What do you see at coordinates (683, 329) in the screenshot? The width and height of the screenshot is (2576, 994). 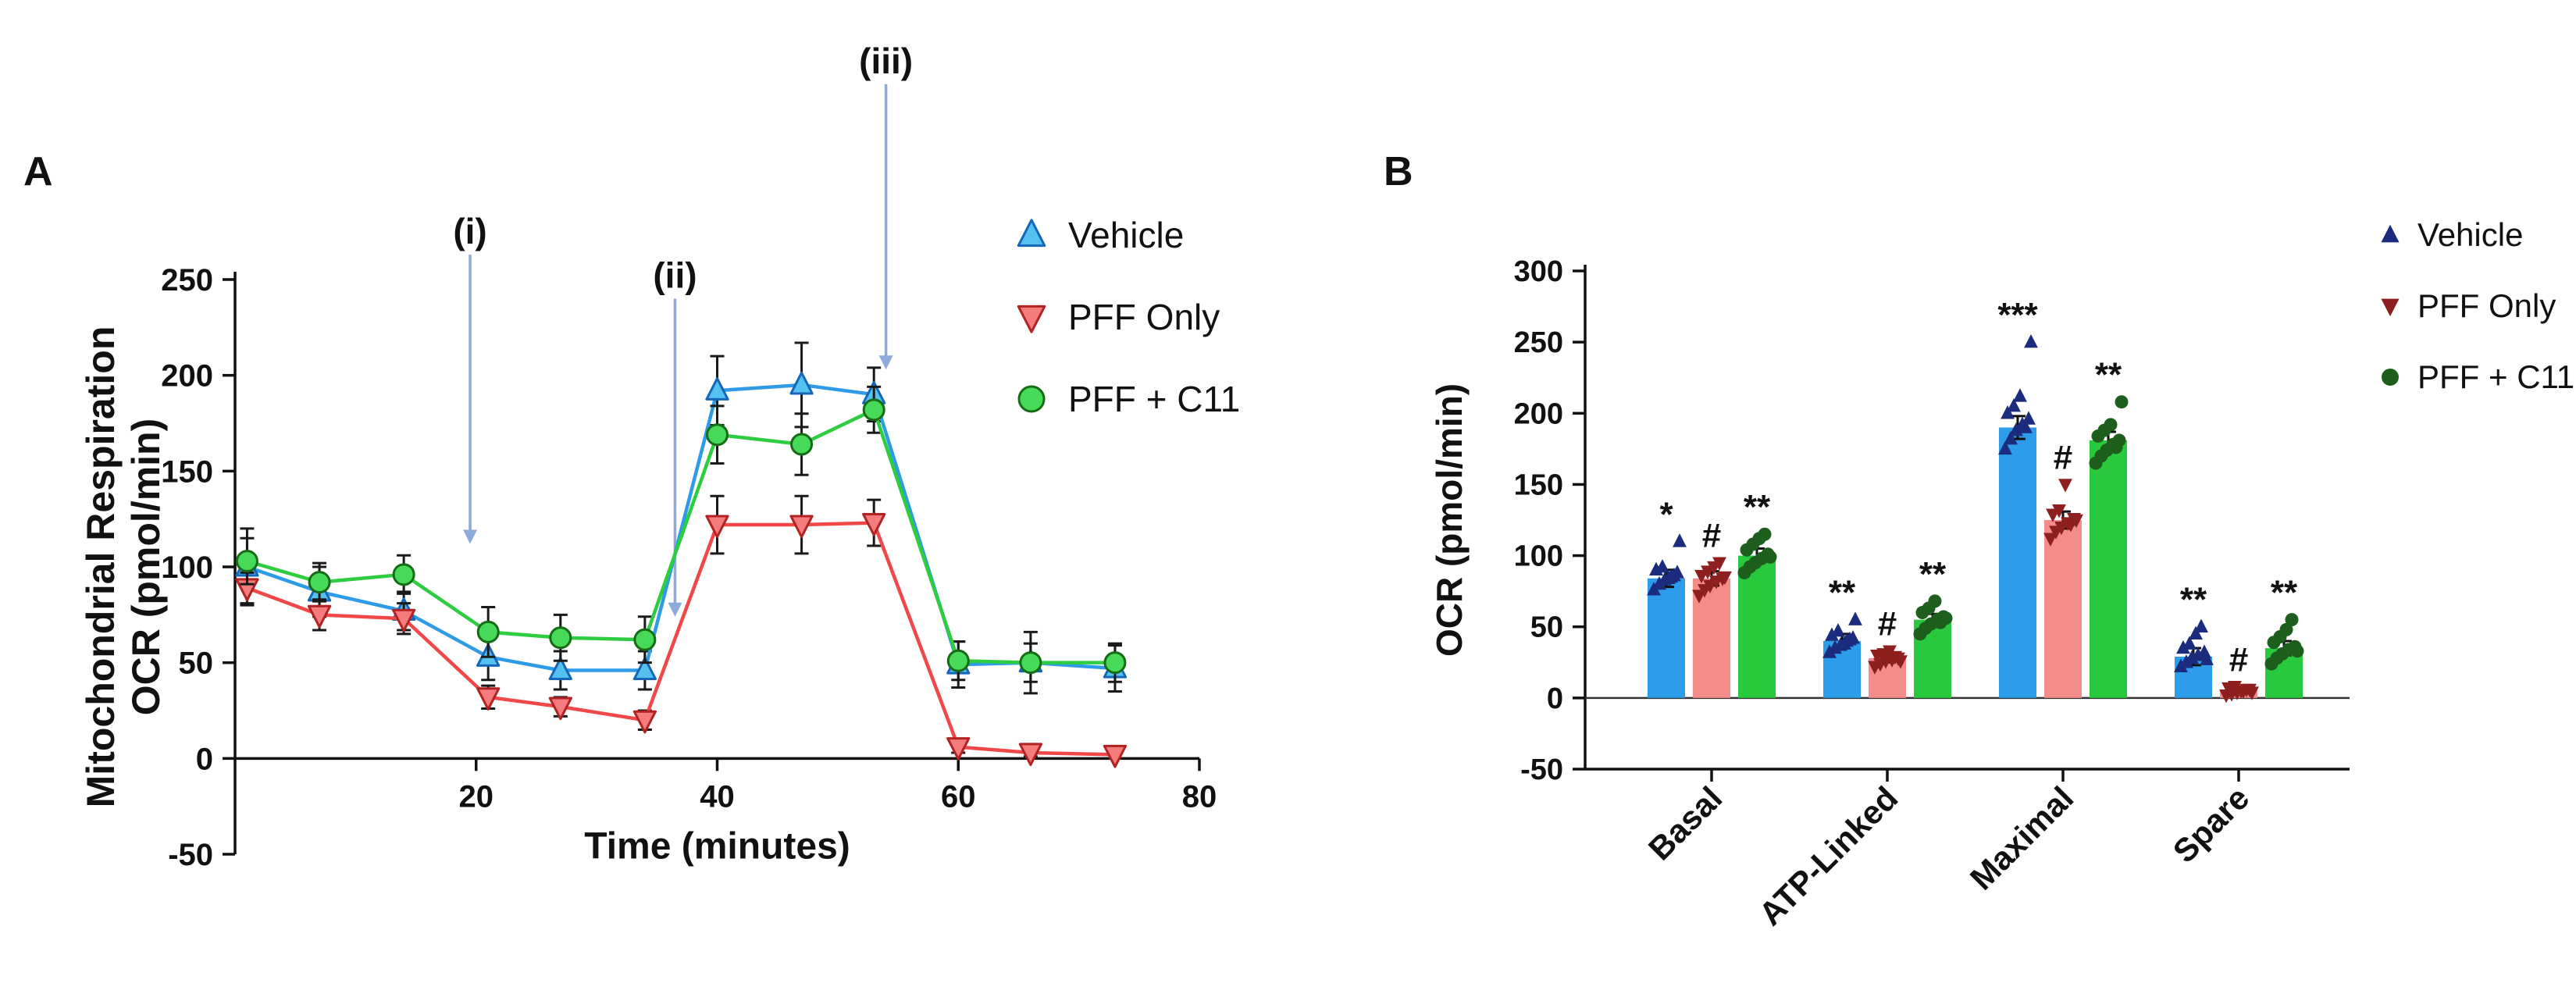 I see `panel-a-injection-arrows: (i) (ii) (iii)` at bounding box center [683, 329].